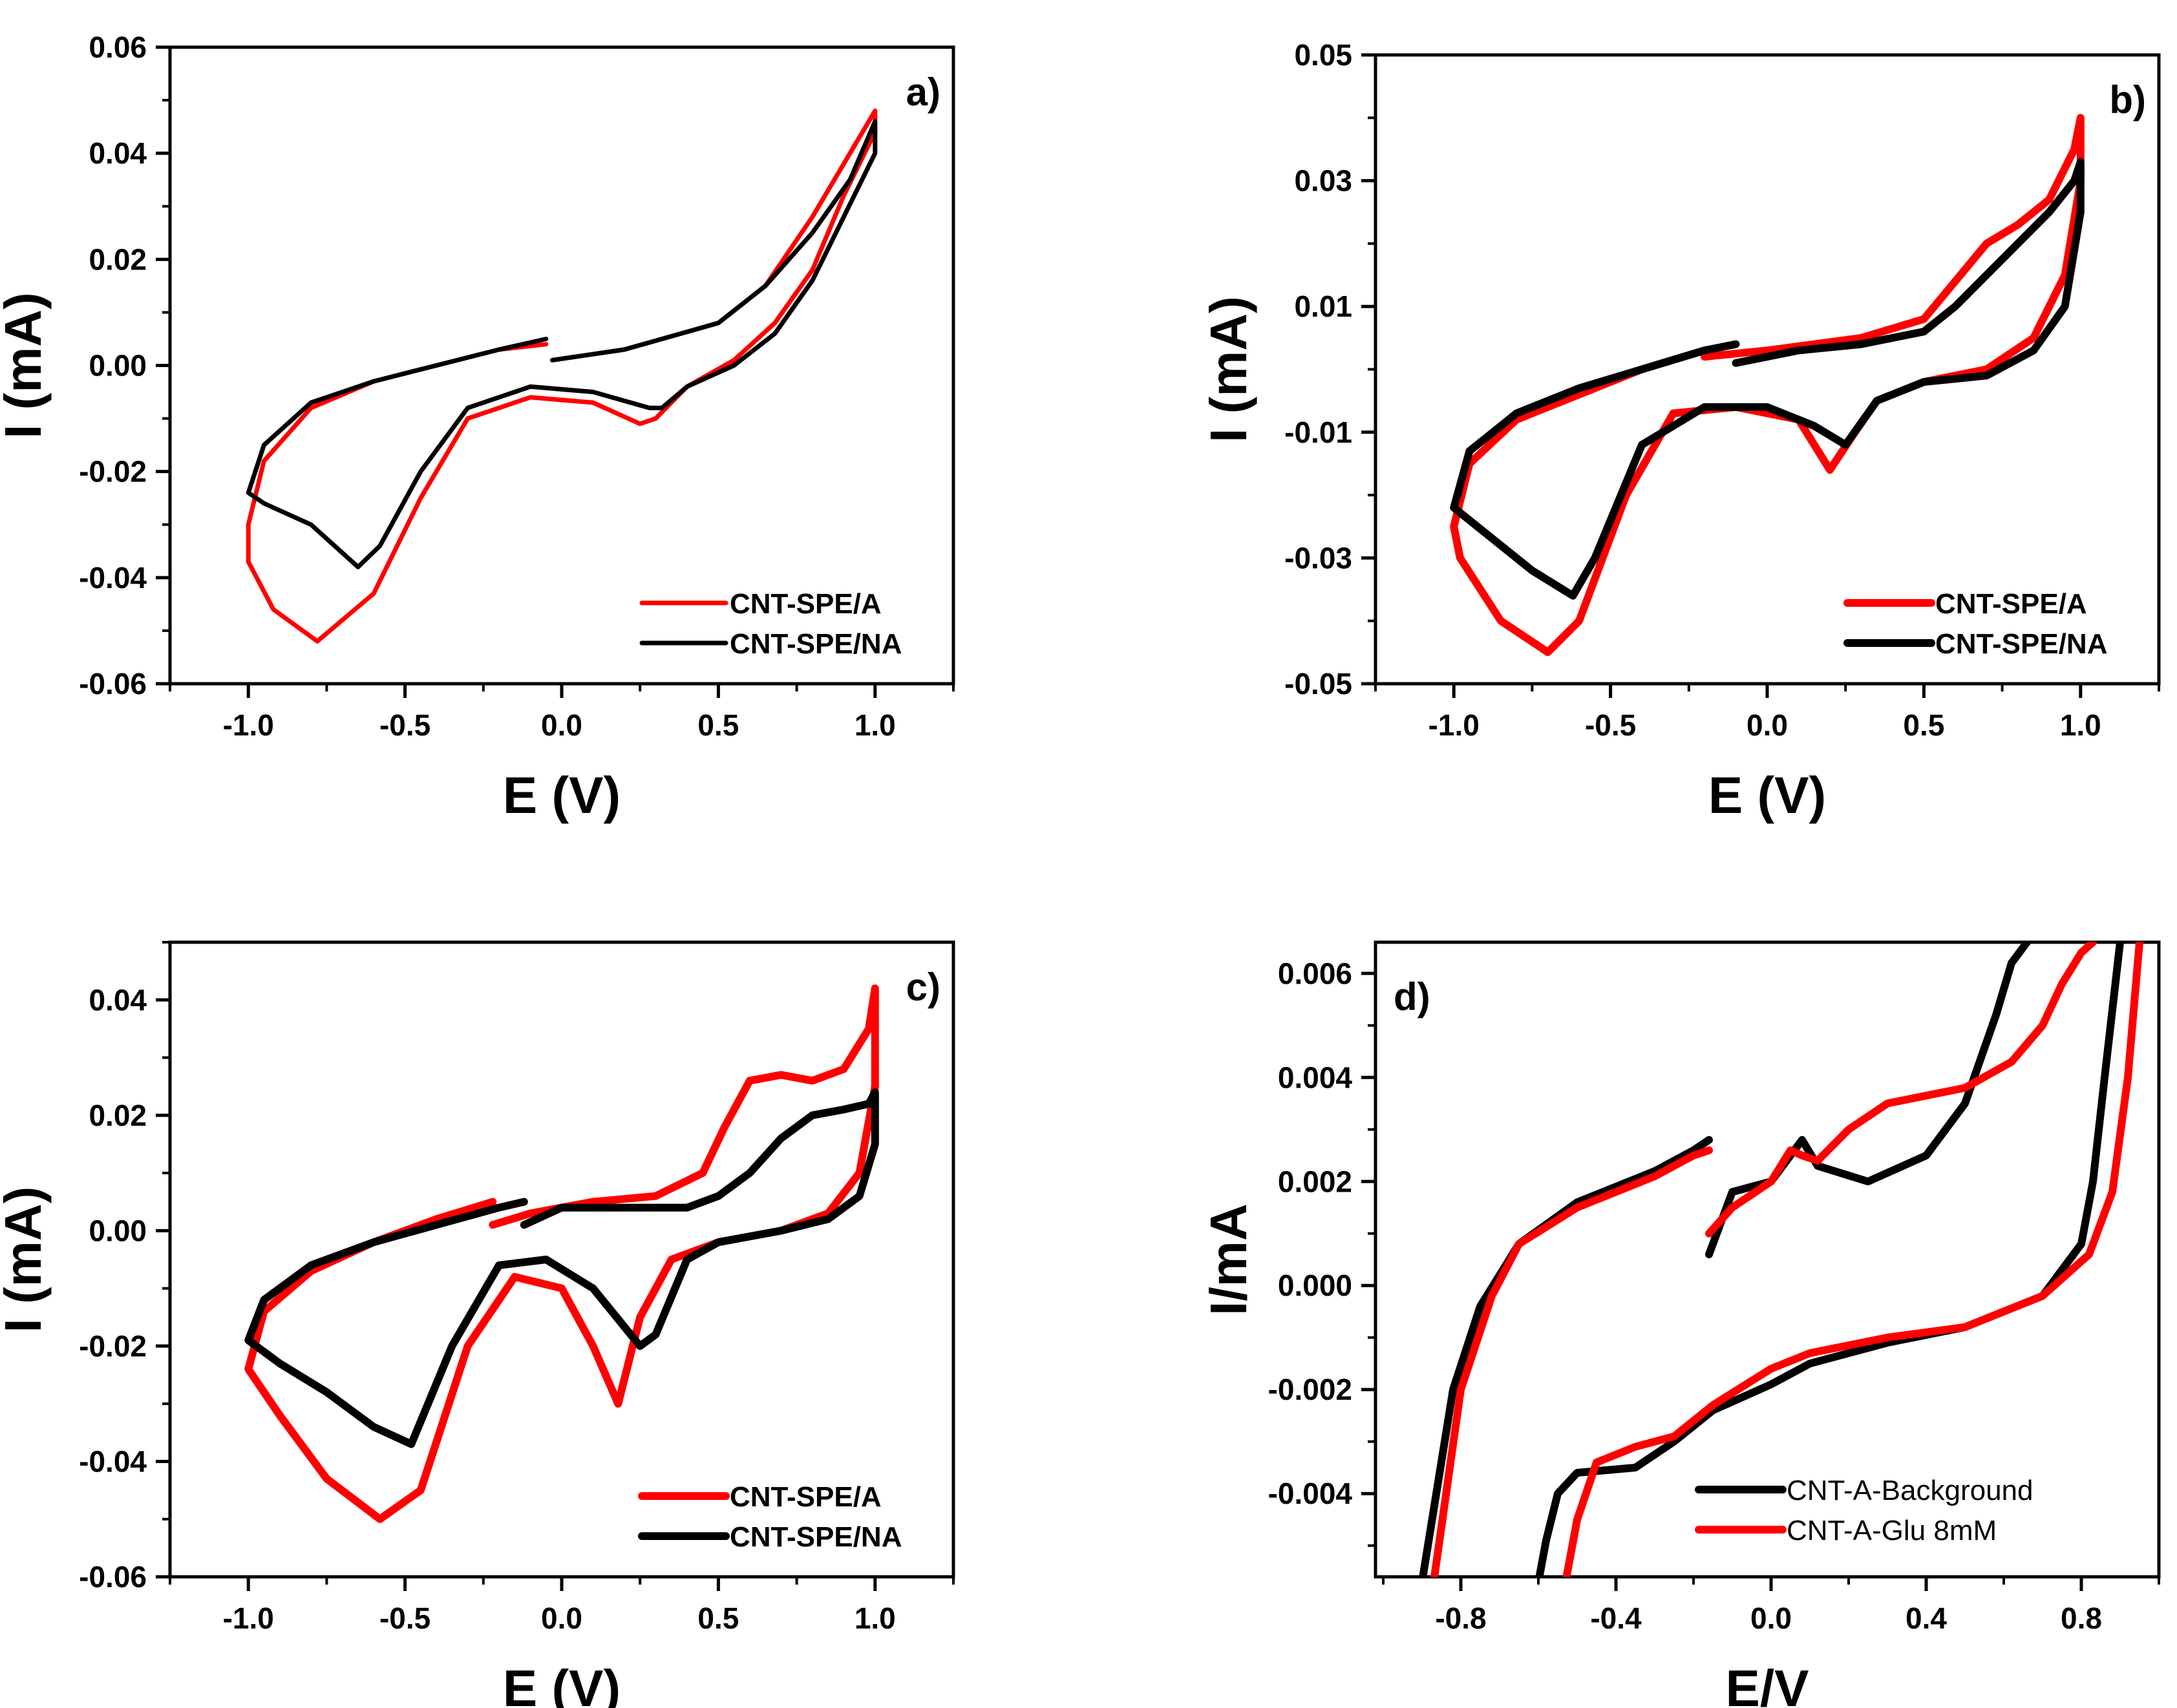 The image size is (2177, 1708). Describe the element at coordinates (1315, 1182) in the screenshot. I see `y-tick-label: 0.002` at that location.